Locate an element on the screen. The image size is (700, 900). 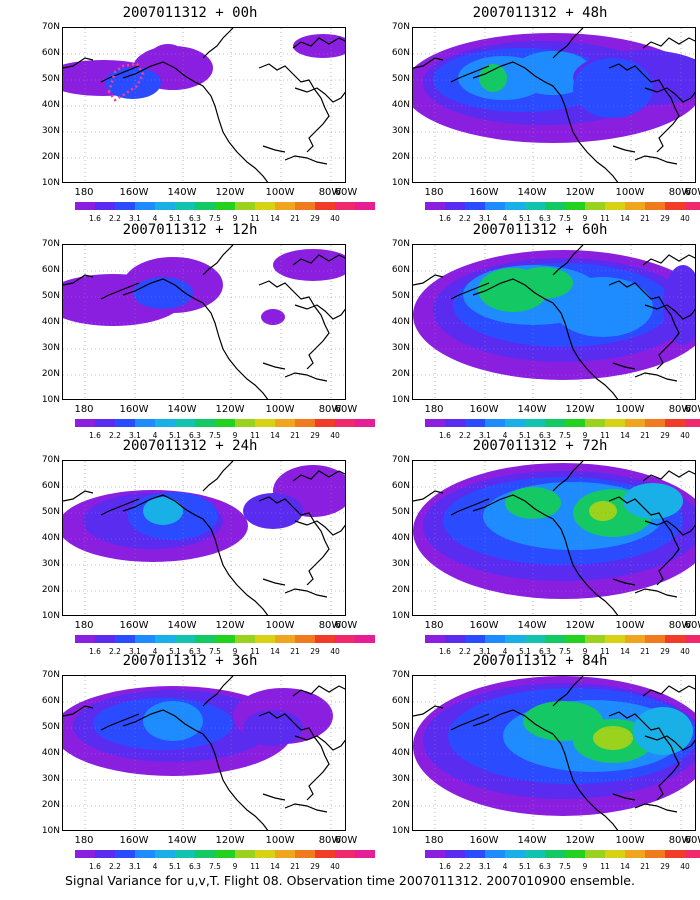
variance-field is located at coordinates (204, 538).